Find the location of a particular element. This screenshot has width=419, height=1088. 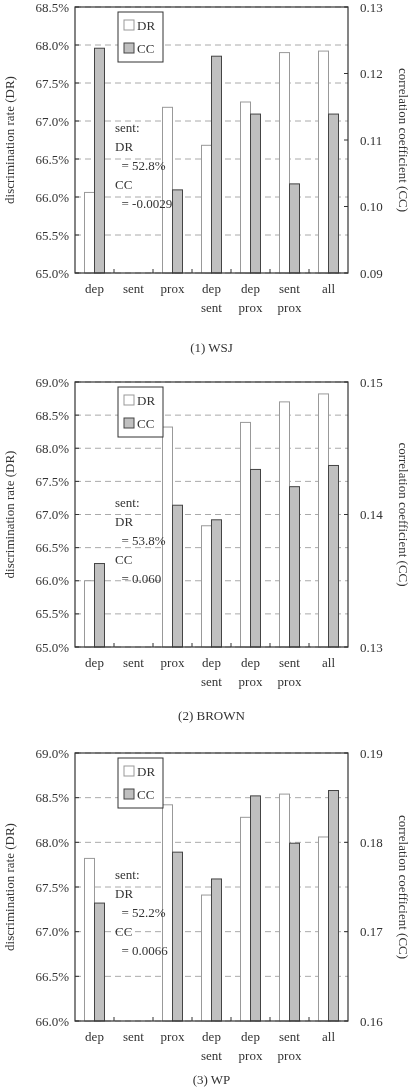

y2-tick-label: 0.10 is located at coordinates (371, 207).